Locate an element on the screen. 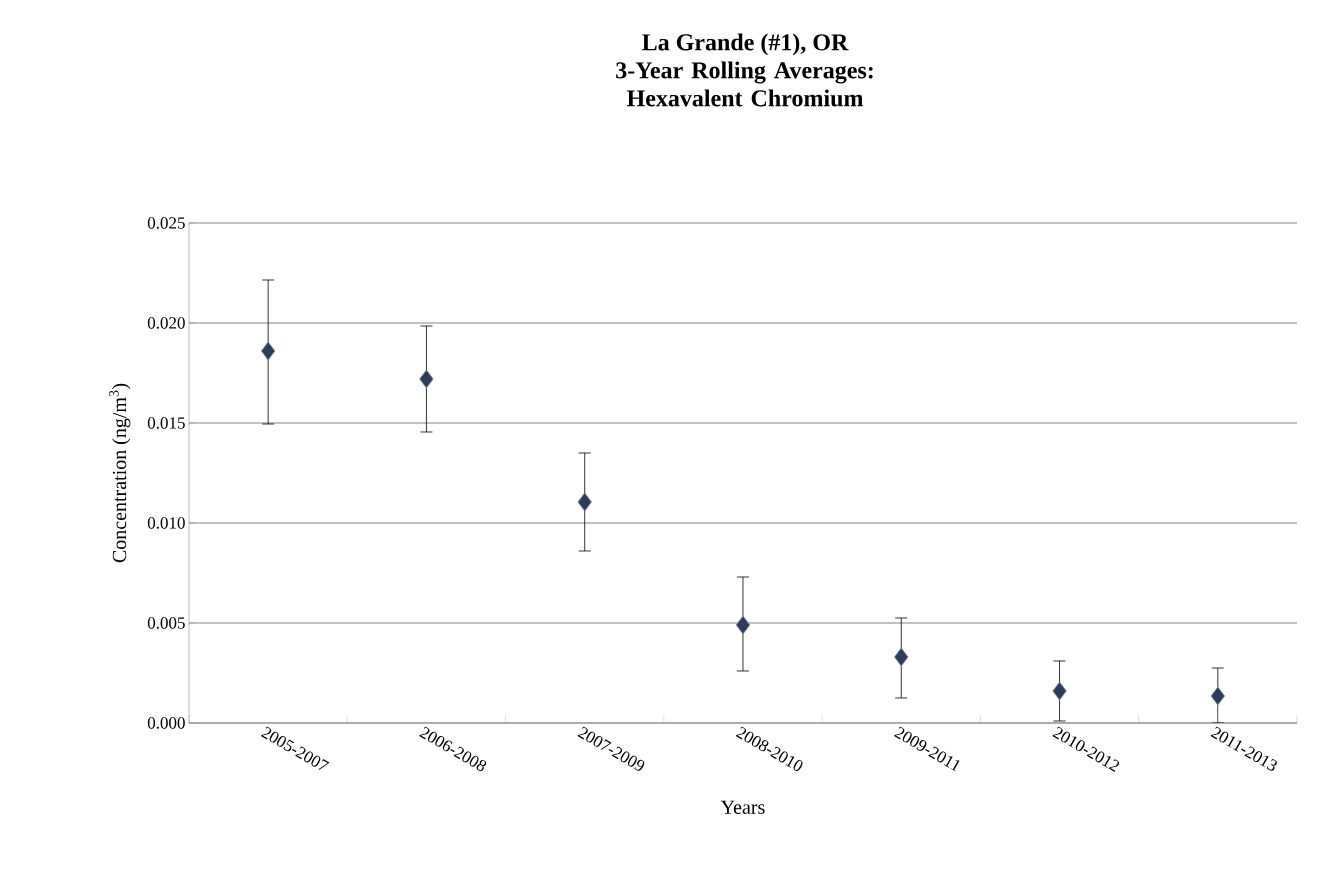  y-tick-label: 0.000 is located at coordinates (166, 723).